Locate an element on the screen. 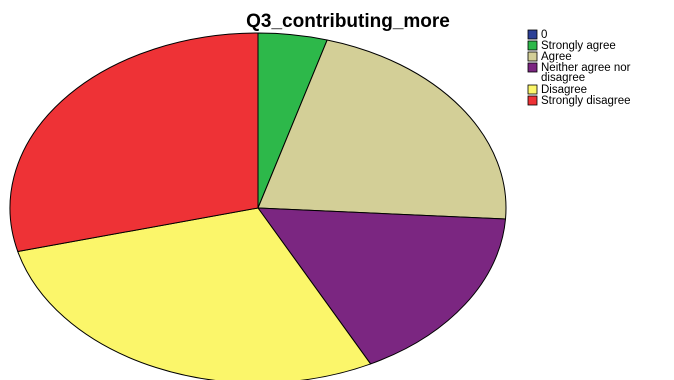 The height and width of the screenshot is (380, 674). legend-label-disagree: Disagree is located at coordinates (564, 90).